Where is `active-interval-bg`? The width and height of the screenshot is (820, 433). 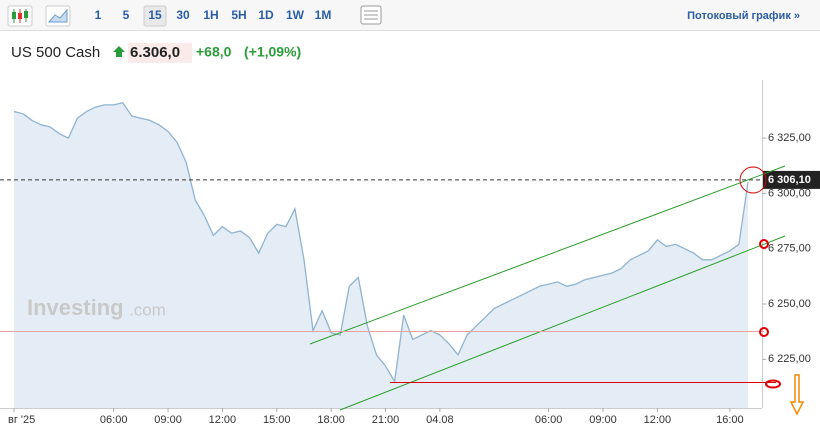 active-interval-bg is located at coordinates (155, 16).